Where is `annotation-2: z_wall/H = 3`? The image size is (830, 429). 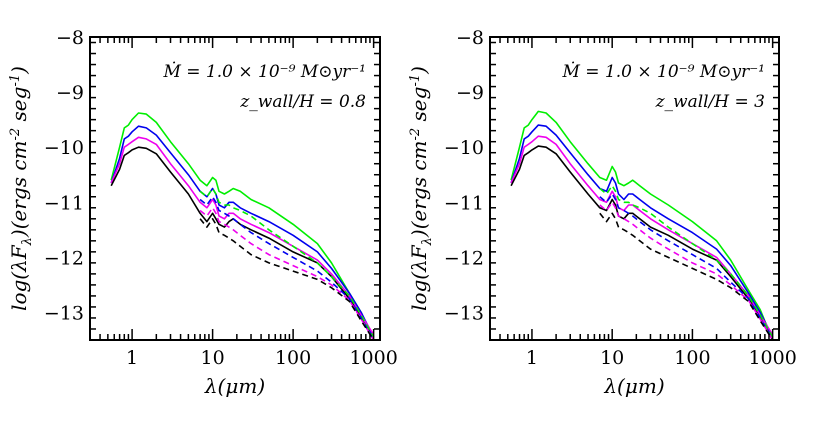
annotation-2: z_wall/H = 3 is located at coordinates (710, 102).